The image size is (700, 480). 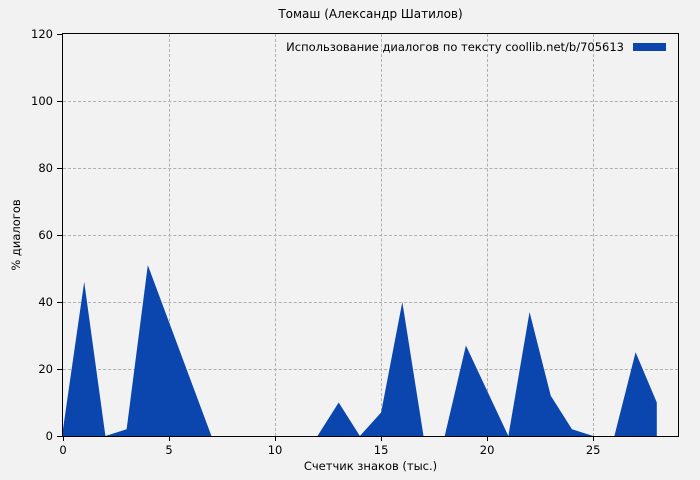 I want to click on x-tick-label: 5, so click(x=169, y=450).